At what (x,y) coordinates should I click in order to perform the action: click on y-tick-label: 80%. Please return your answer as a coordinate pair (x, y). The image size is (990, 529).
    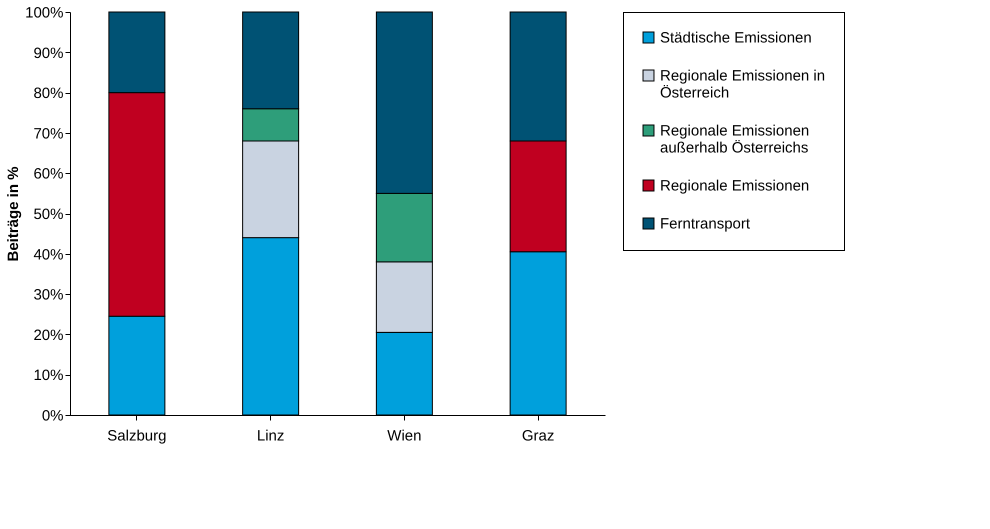
    Looking at the image, I should click on (48, 93).